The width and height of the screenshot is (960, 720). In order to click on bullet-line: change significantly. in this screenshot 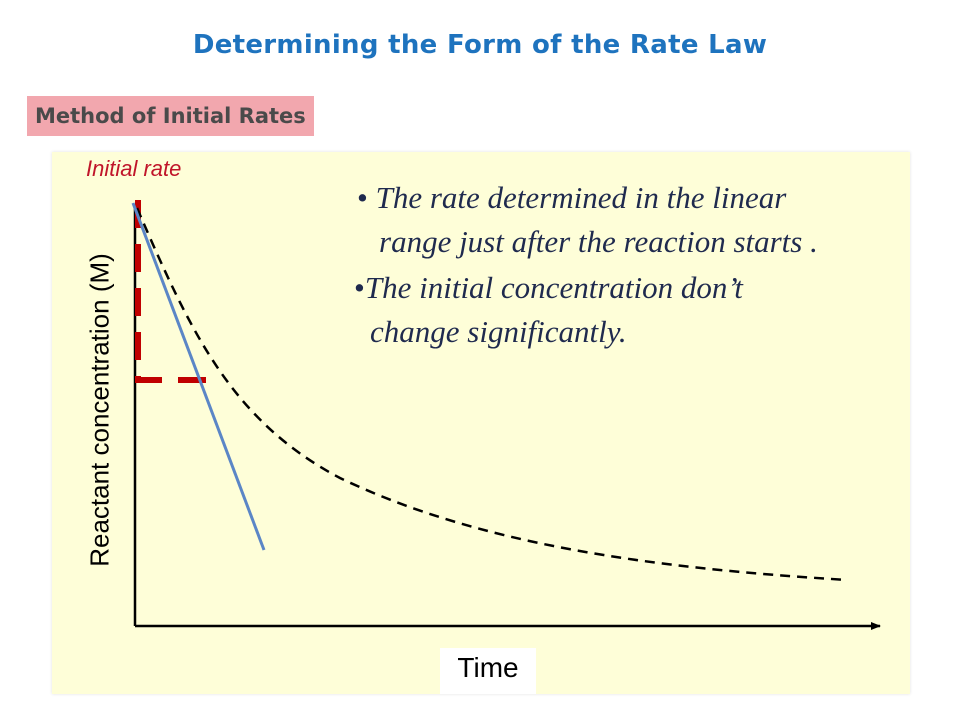, I will do `click(498, 331)`.